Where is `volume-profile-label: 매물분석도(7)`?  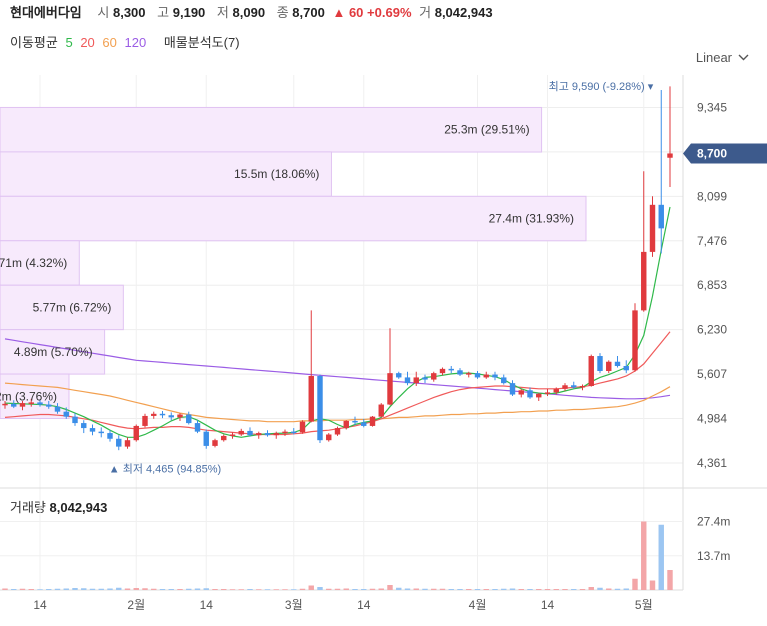 volume-profile-label: 매물분석도(7) is located at coordinates (201, 42).